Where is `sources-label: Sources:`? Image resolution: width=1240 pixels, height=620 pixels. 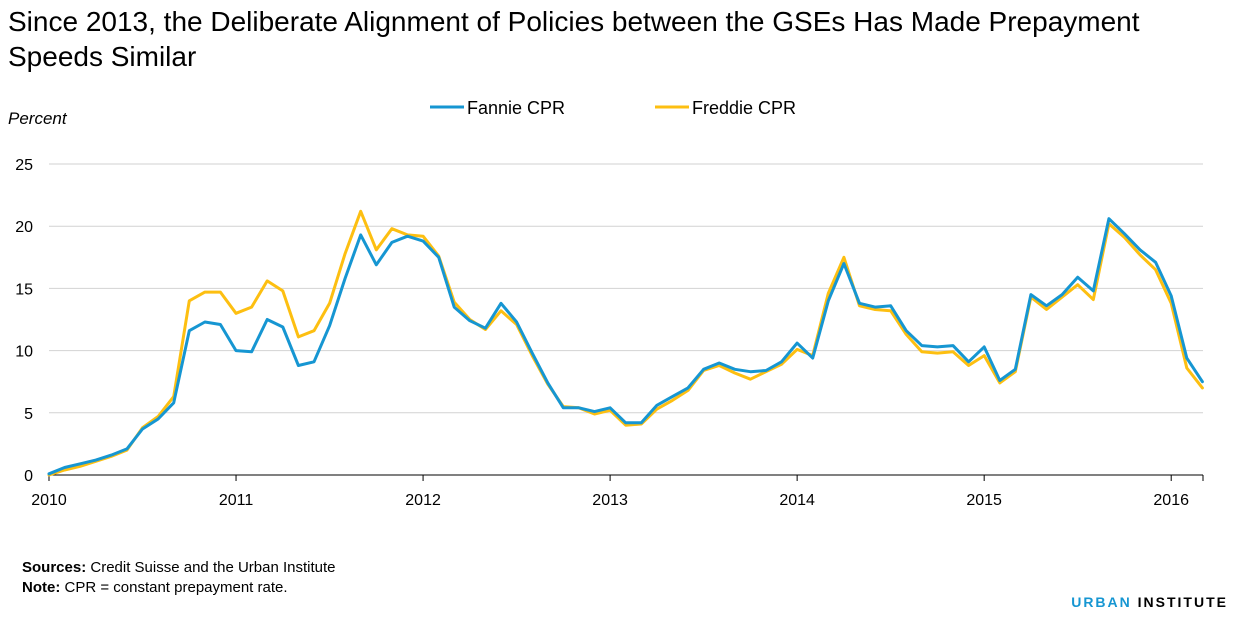
sources-label: Sources: is located at coordinates (54, 567).